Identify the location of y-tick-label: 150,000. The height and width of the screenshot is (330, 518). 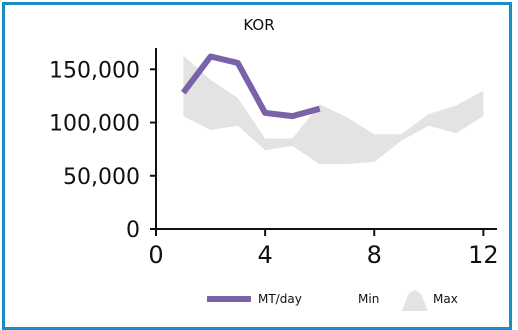
(94, 70).